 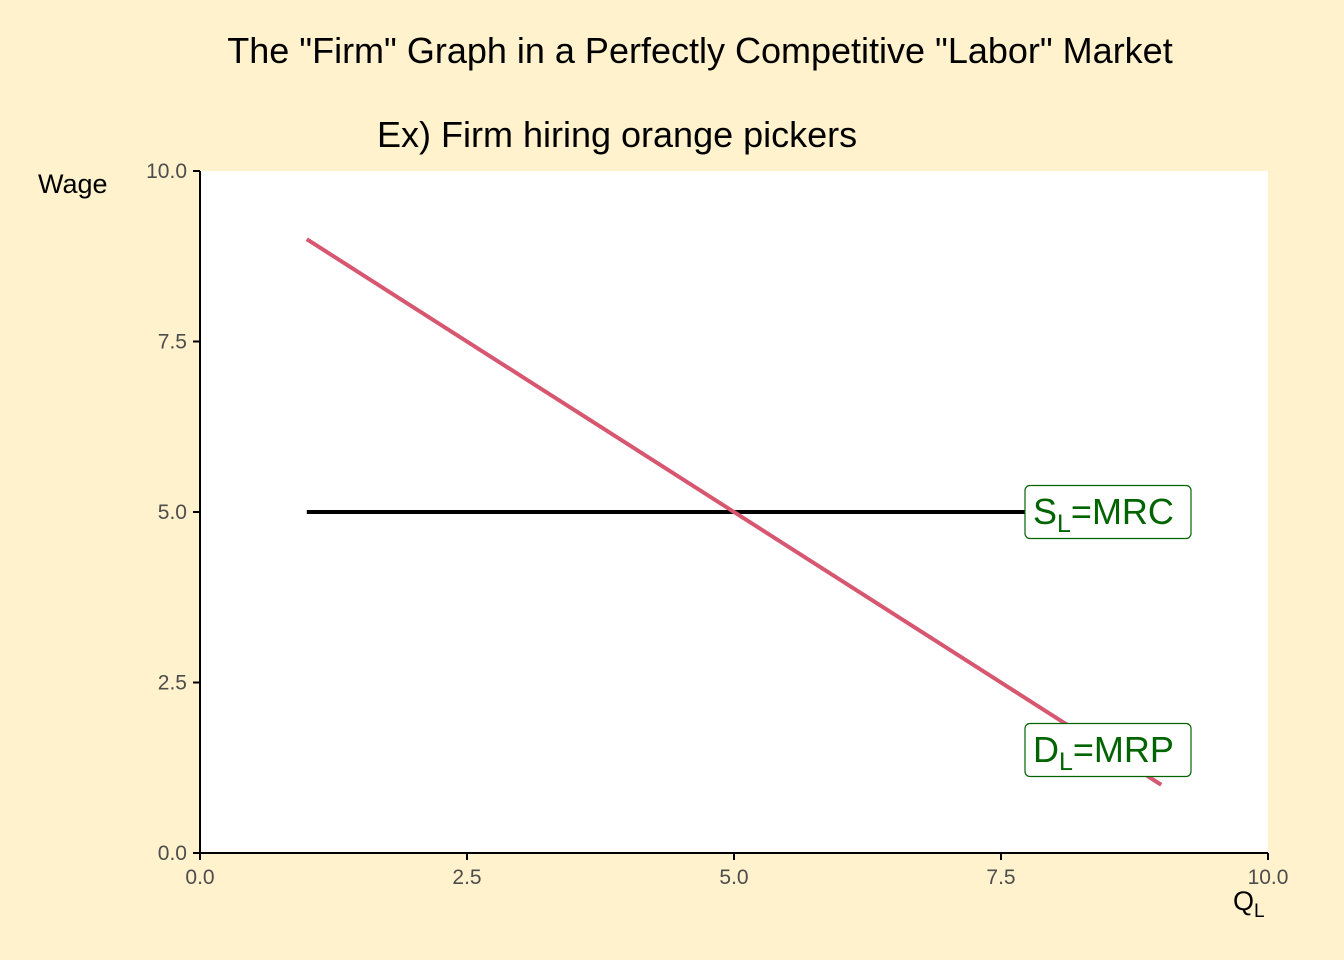 I want to click on x-tick-label: 5.0, so click(x=733, y=877).